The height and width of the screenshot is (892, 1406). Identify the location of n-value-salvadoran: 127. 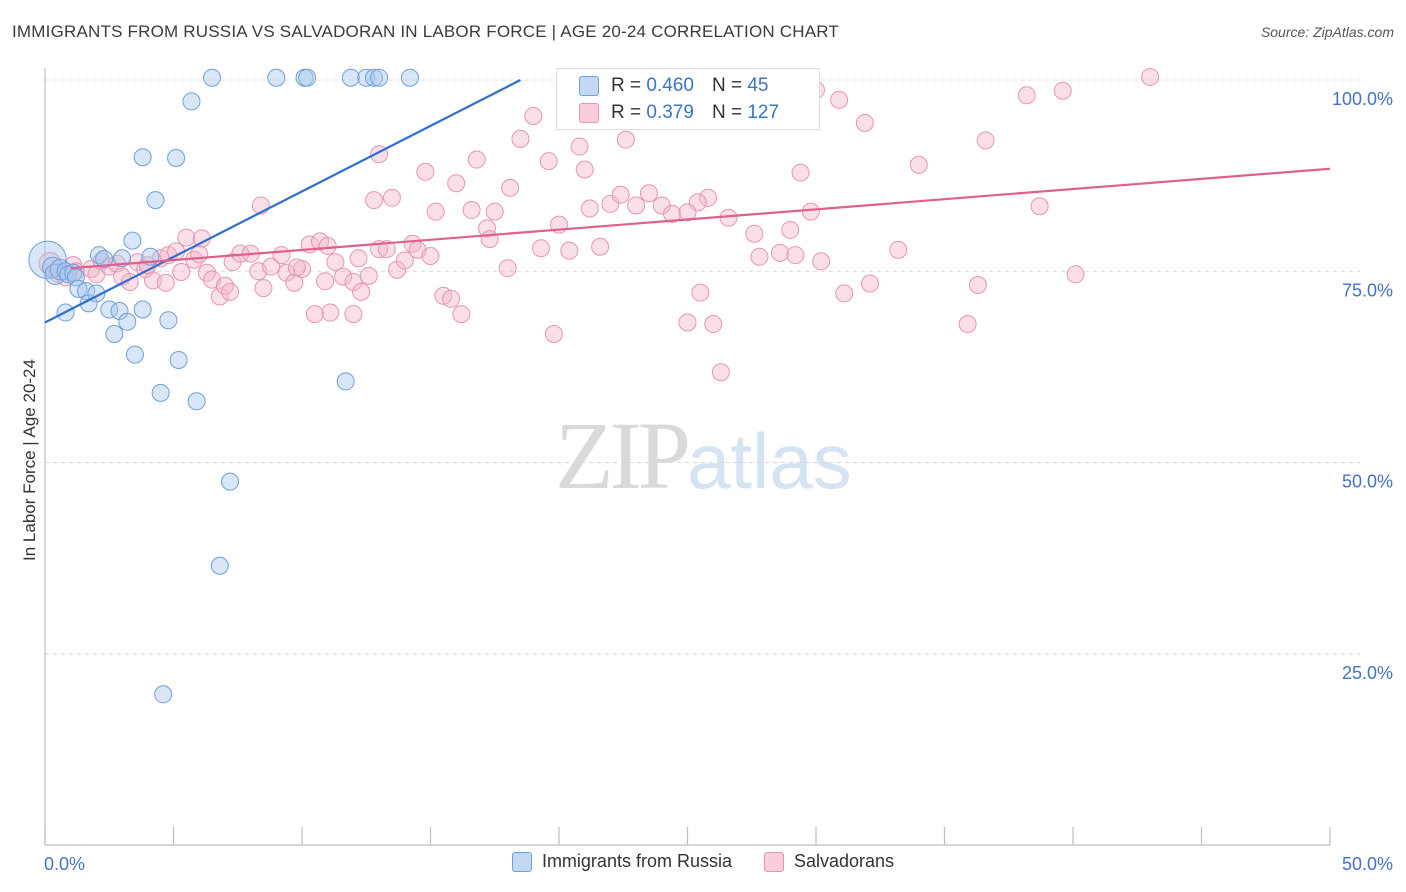
(763, 112).